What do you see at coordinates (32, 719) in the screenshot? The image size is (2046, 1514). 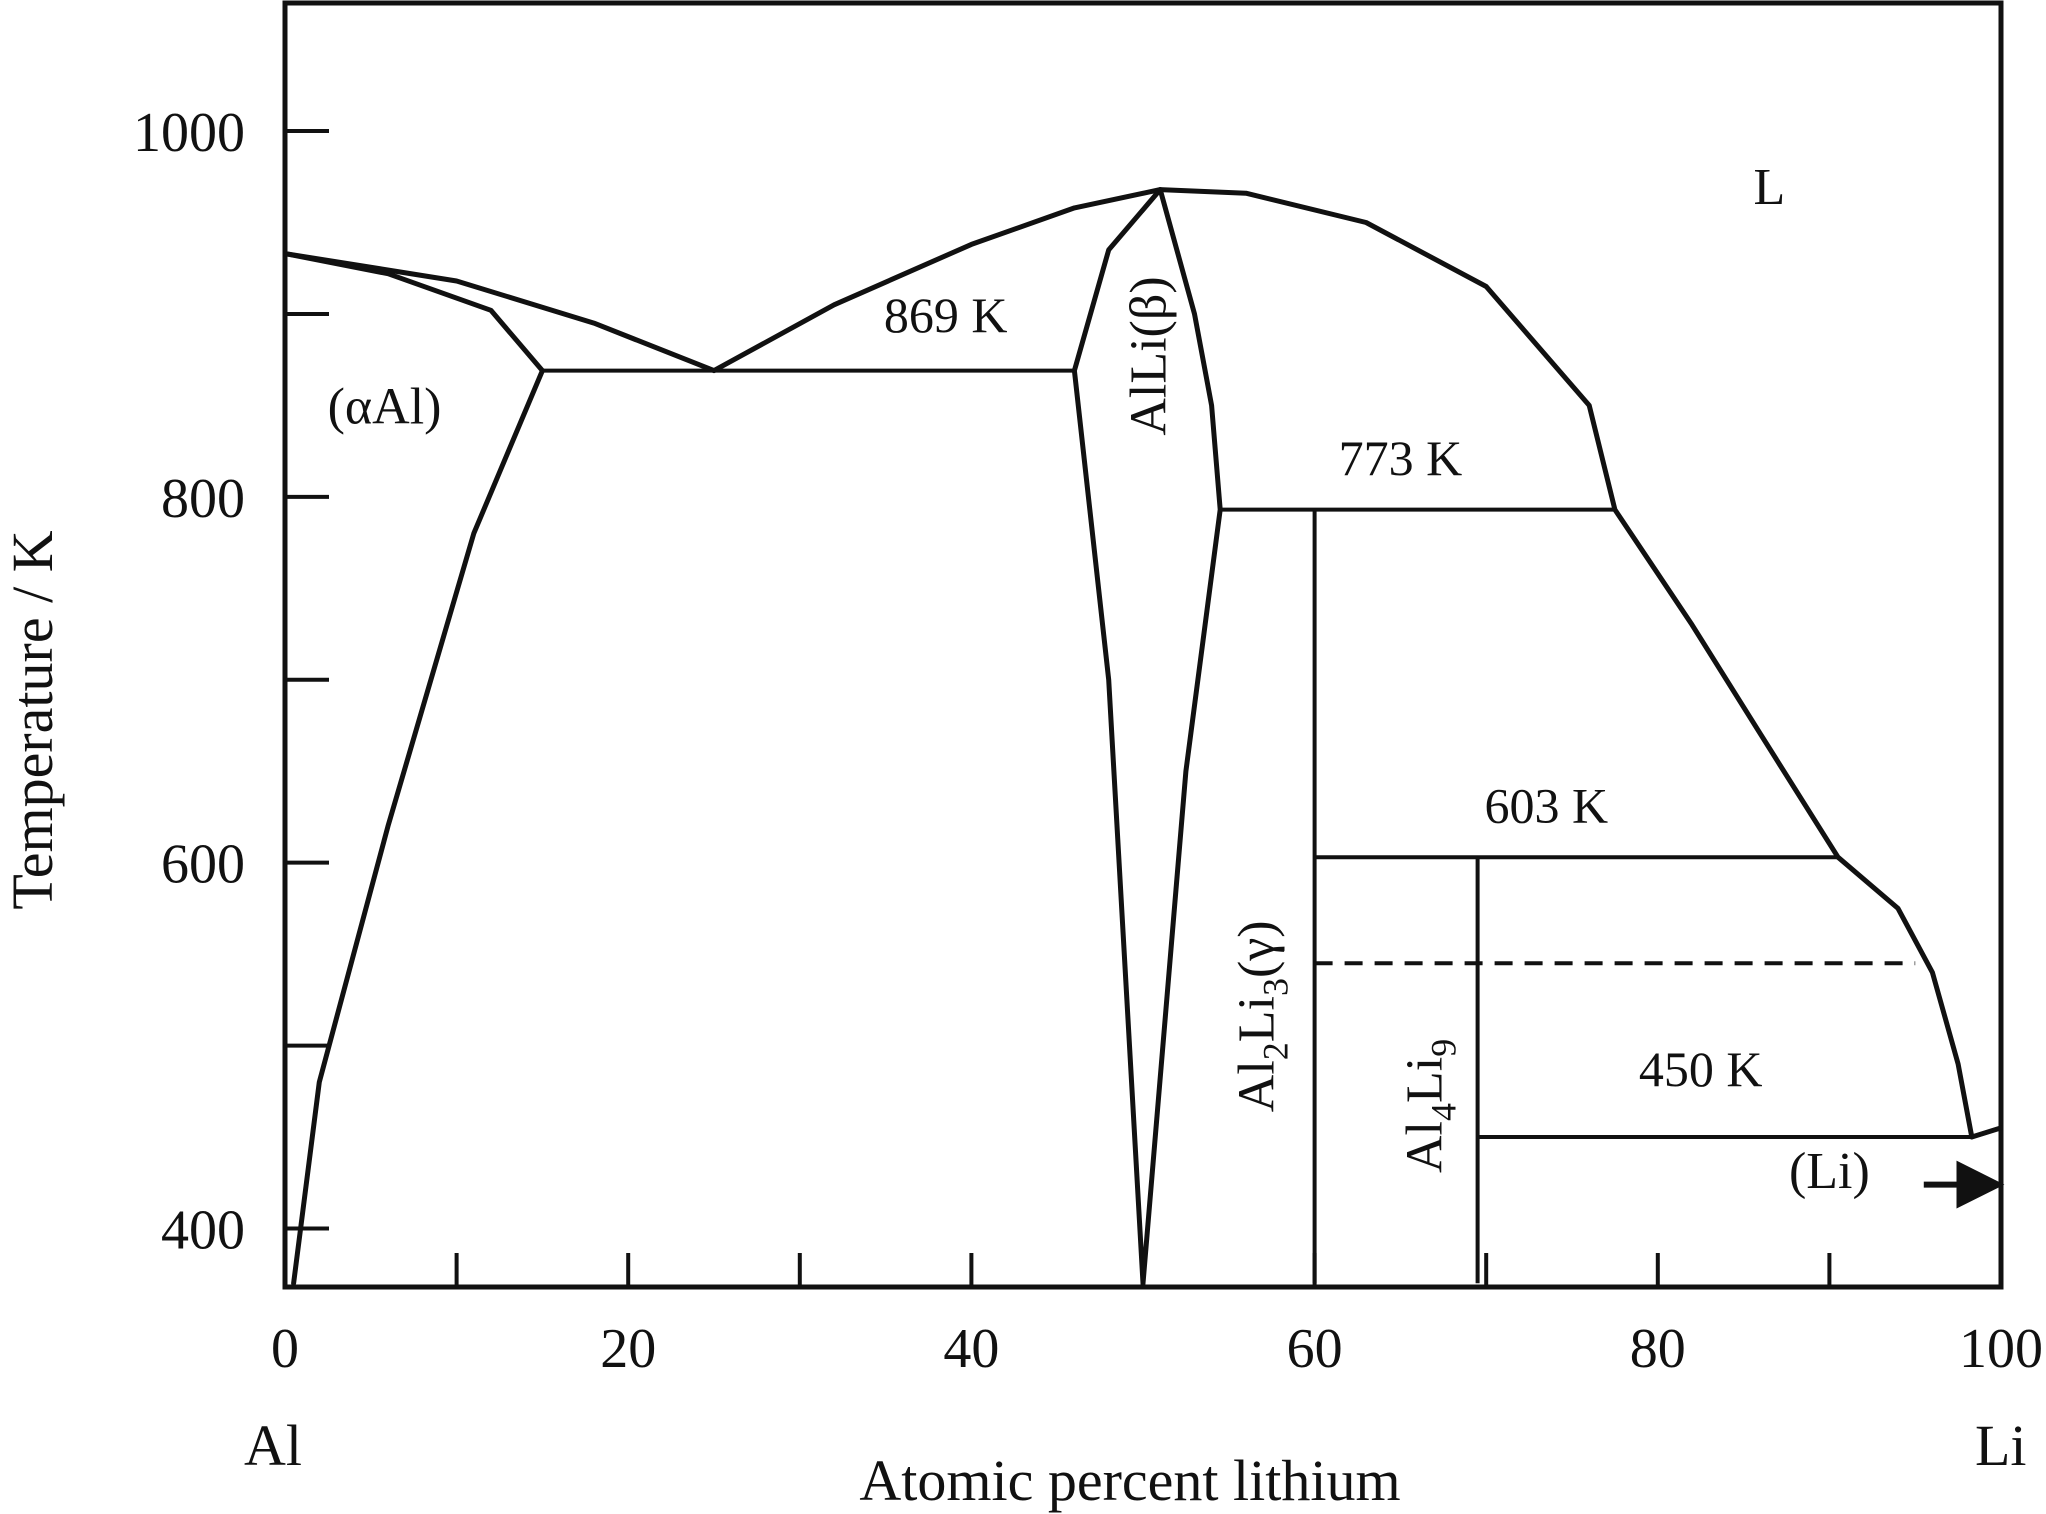 I see `y-axis-title: Temperature / K` at bounding box center [32, 719].